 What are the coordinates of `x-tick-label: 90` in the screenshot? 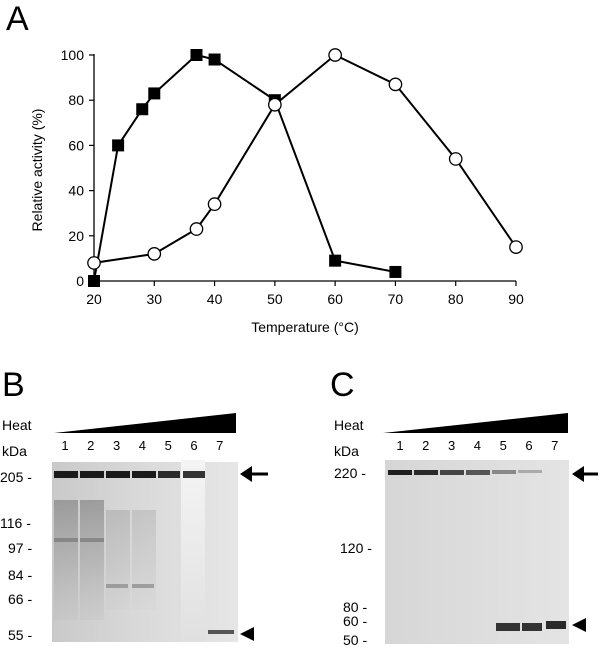 It's located at (516, 299).